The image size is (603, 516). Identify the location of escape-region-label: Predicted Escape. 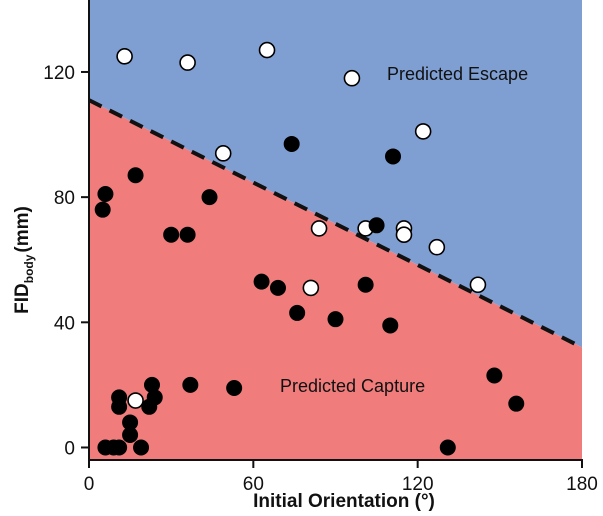
(457, 74).